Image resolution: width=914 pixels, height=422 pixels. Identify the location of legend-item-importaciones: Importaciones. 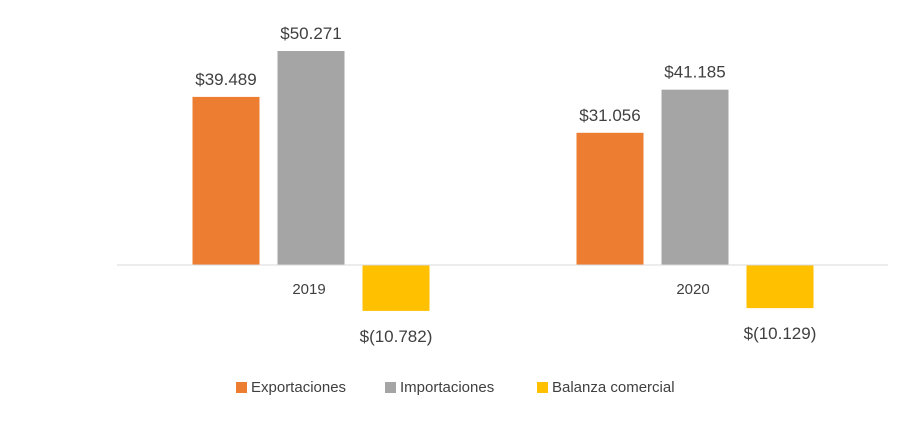
(439, 387).